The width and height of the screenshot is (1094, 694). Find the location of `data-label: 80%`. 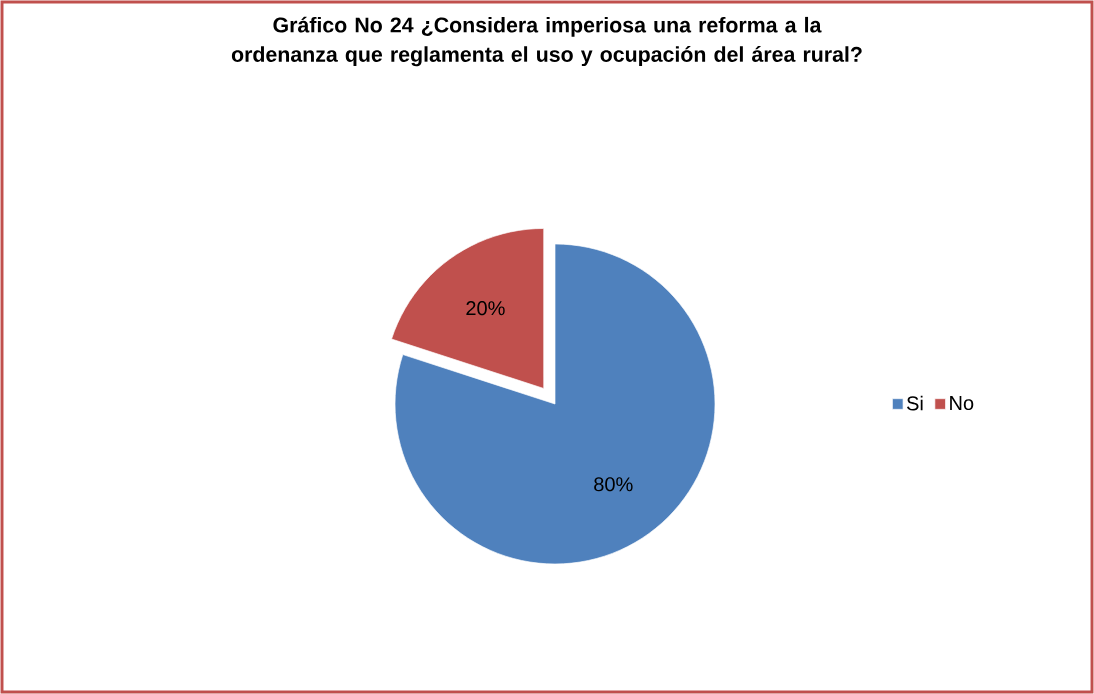

data-label: 80% is located at coordinates (613, 484).